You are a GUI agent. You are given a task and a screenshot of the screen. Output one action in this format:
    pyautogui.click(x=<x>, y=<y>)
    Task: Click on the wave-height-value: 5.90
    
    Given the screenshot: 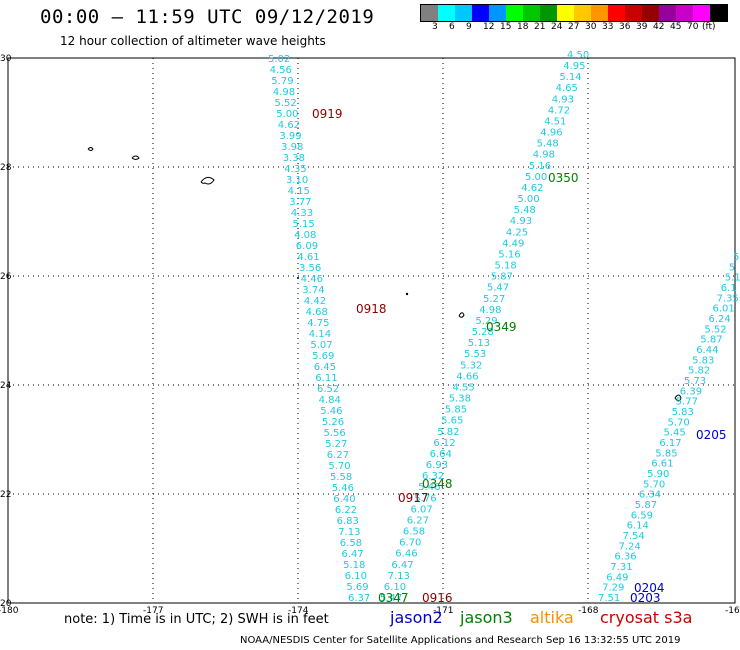 What is the action you would take?
    pyautogui.click(x=658, y=474)
    